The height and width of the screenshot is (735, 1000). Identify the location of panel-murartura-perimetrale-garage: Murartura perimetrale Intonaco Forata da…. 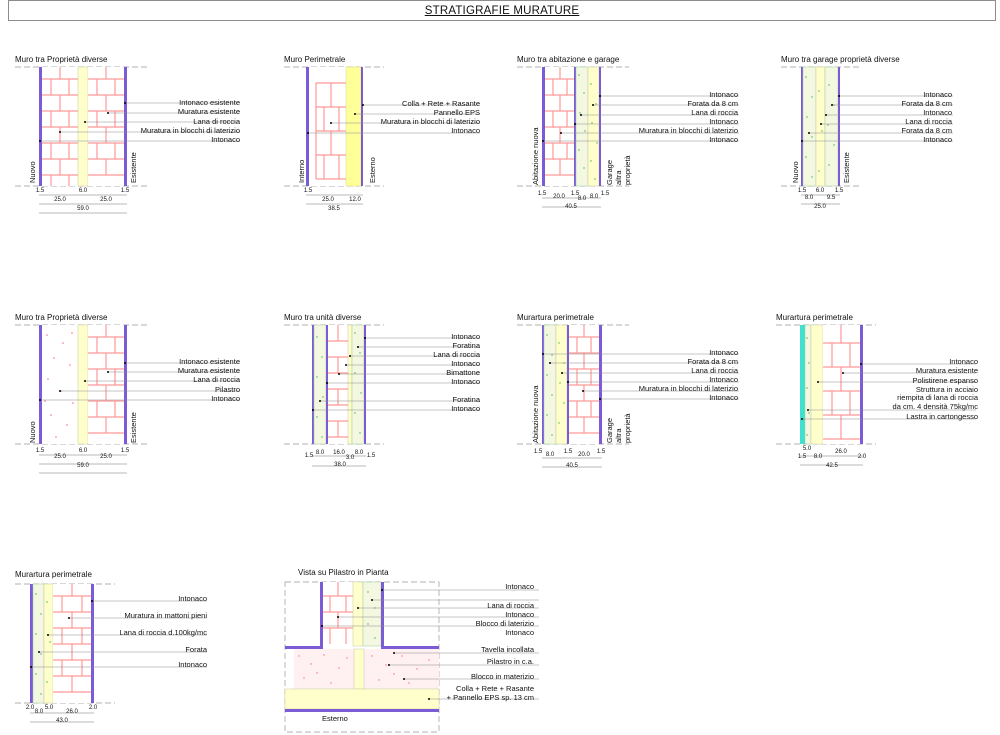
(632, 398).